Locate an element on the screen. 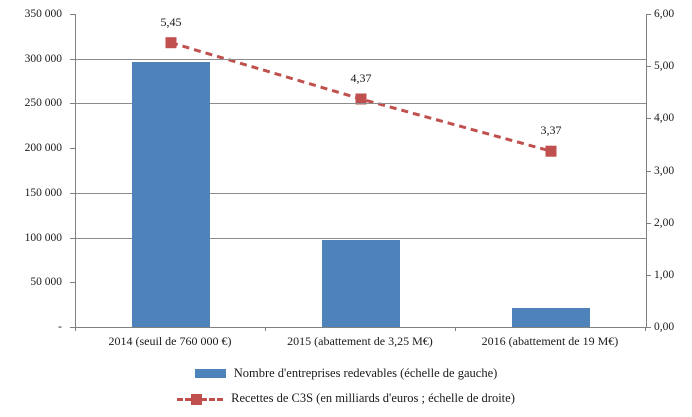  left-axis-tick-label: 100 000 is located at coordinates (43, 238).